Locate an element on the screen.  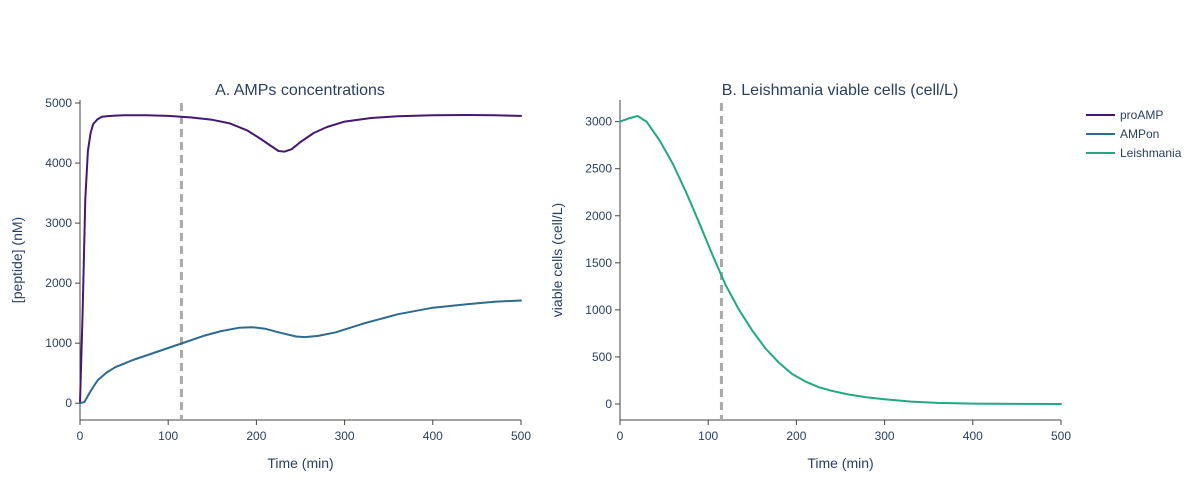
legend: proAMP AMPon Leishmania is located at coordinates (1134, 134).